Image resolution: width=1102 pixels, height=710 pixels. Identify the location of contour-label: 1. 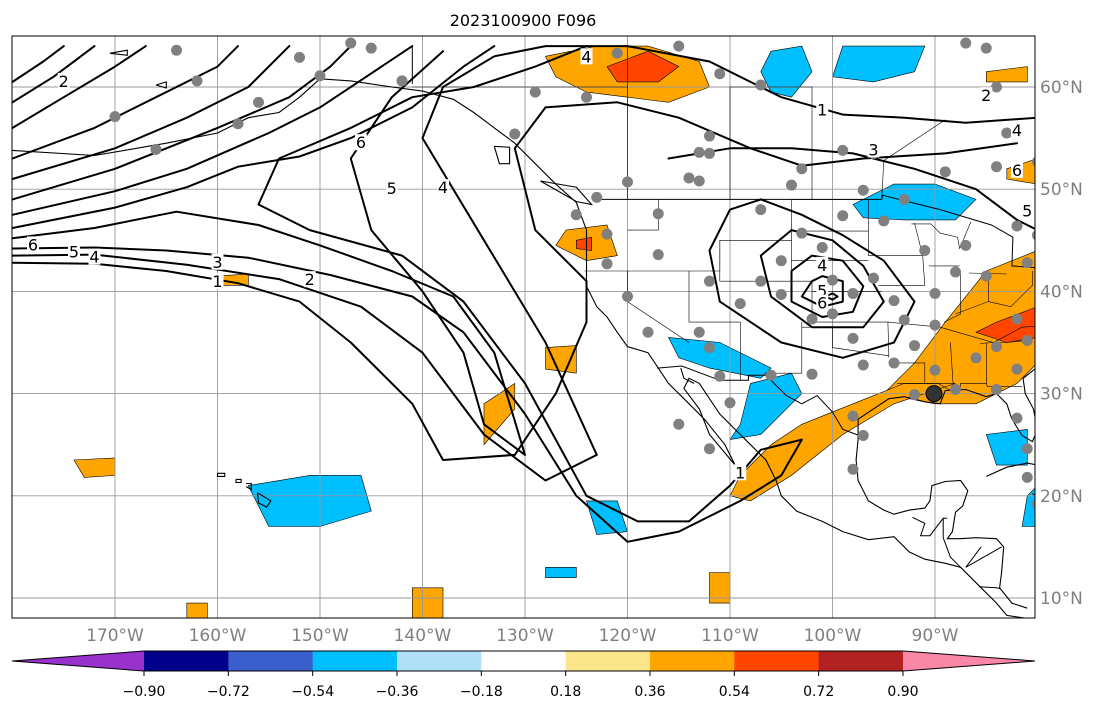
(822, 110).